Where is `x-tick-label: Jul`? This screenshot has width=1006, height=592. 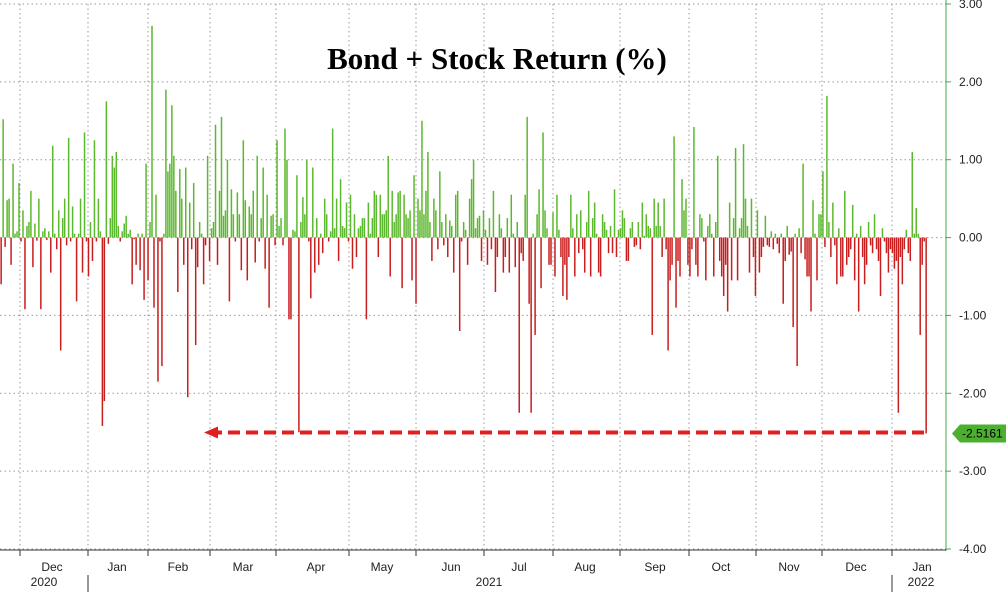 x-tick-label: Jul is located at coordinates (518, 567).